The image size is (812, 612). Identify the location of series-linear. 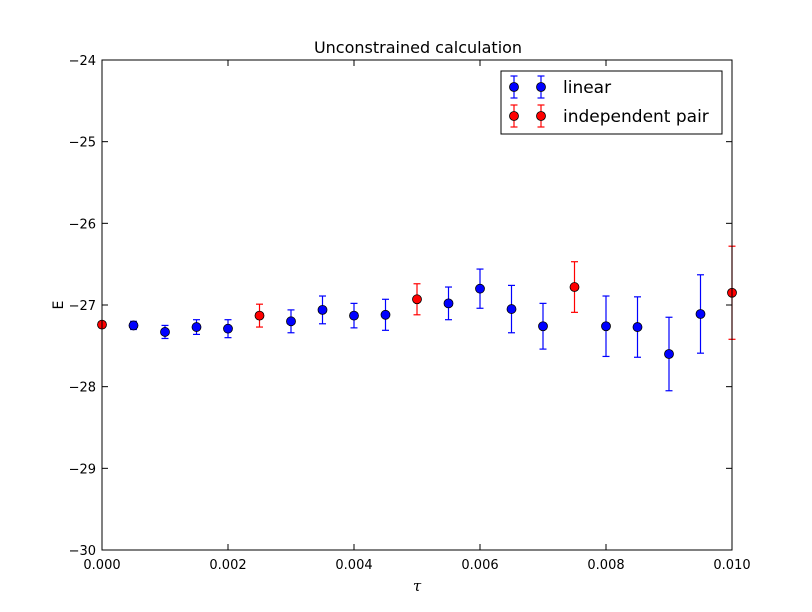
(417, 330).